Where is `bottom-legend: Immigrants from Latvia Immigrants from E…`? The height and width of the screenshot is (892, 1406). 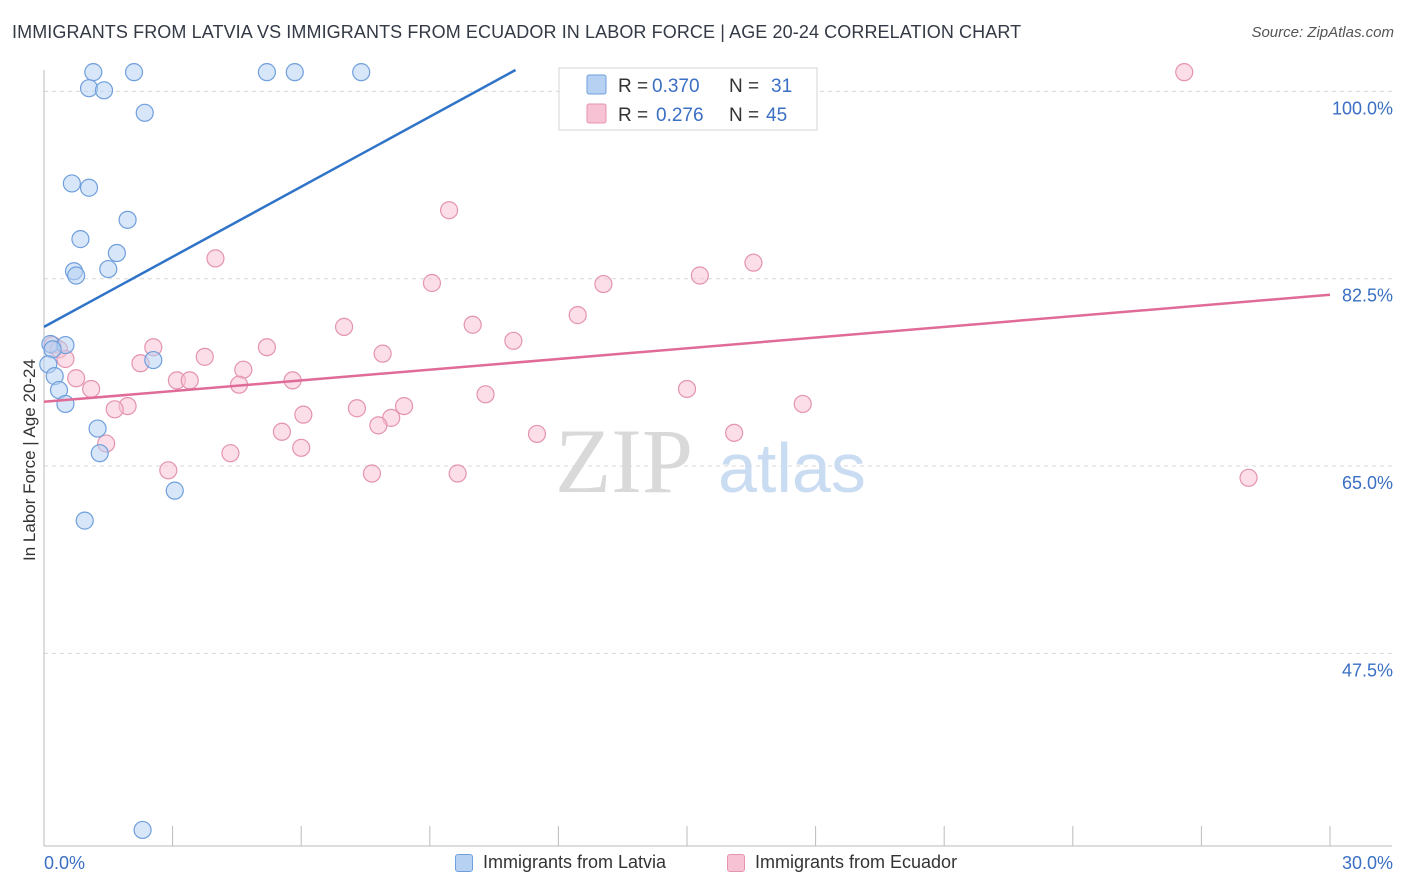 bottom-legend: Immigrants from Latvia Immigrants from E… is located at coordinates (703, 864).